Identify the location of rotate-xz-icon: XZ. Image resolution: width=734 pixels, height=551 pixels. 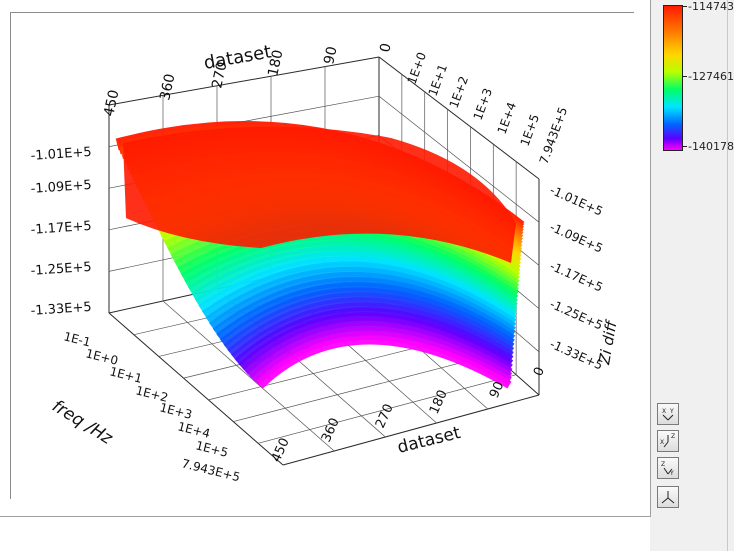
(667, 440).